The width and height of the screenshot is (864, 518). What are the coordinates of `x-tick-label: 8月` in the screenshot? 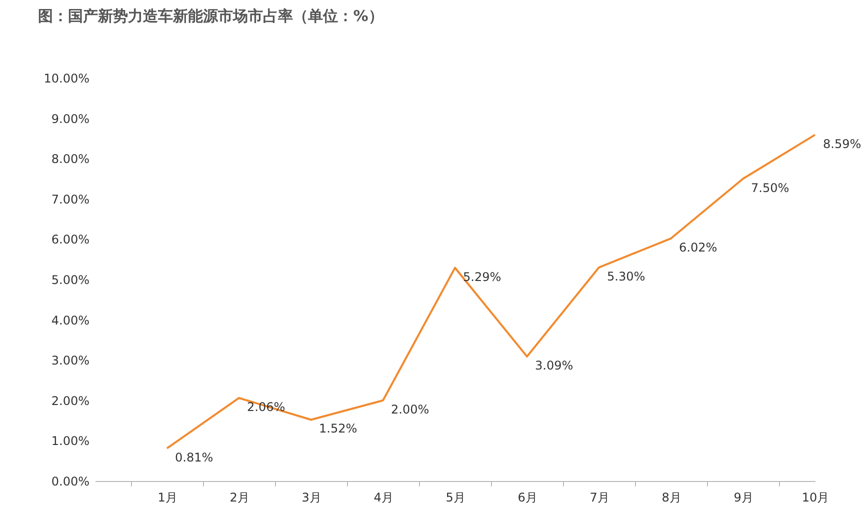 It's located at (672, 497).